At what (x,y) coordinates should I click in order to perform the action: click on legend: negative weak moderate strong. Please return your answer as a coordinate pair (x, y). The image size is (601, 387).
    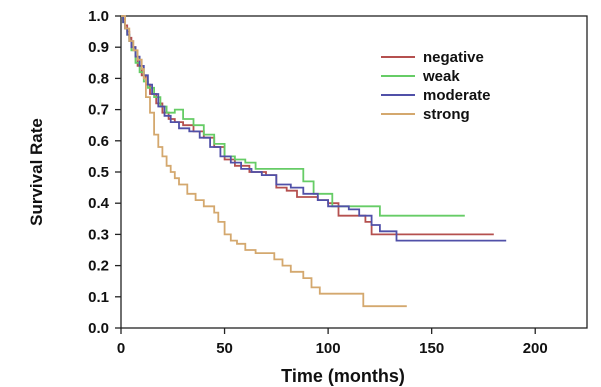
    Looking at the image, I should click on (436, 86).